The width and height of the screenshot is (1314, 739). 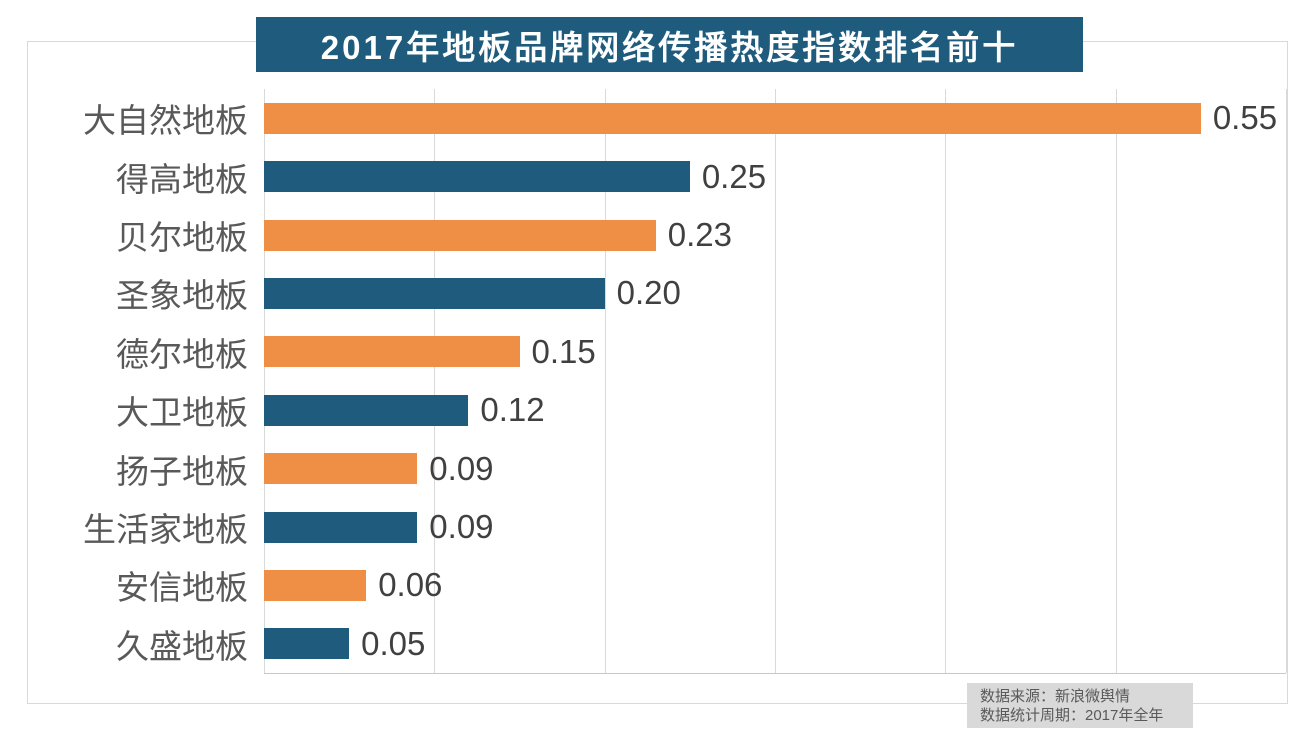 I want to click on bar-row: 德尔地板 0.15, so click(x=701, y=352).